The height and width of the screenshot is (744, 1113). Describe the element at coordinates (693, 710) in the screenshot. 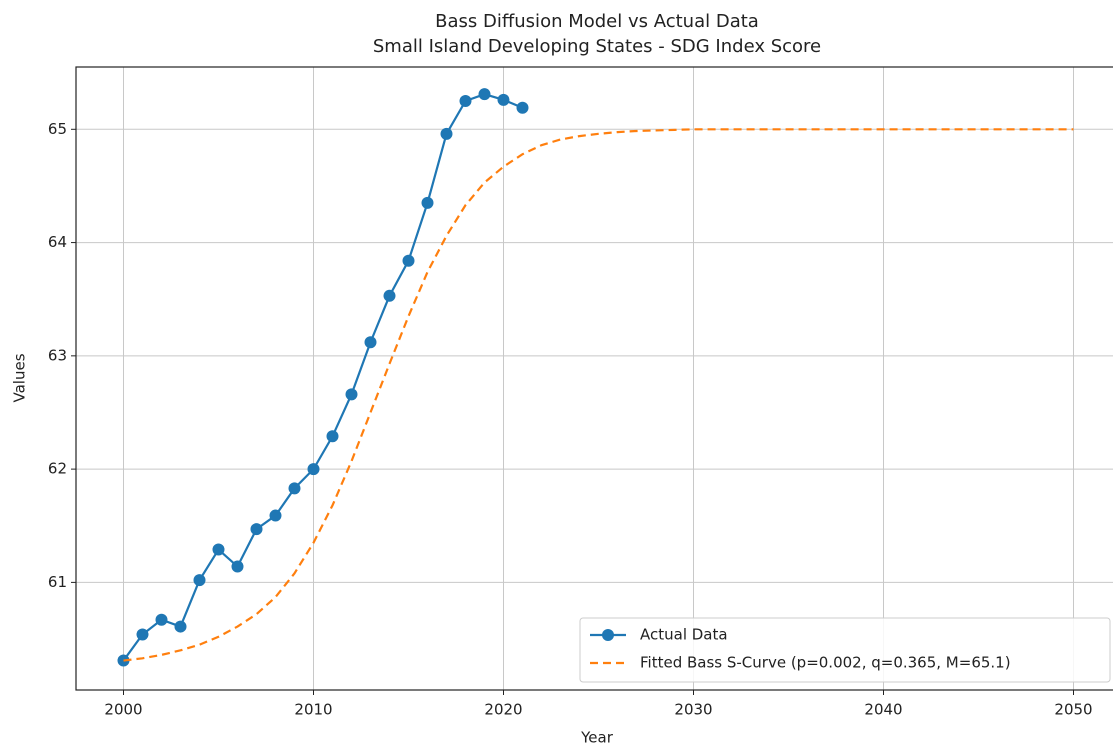

I see `x-tick-label: 2030` at that location.